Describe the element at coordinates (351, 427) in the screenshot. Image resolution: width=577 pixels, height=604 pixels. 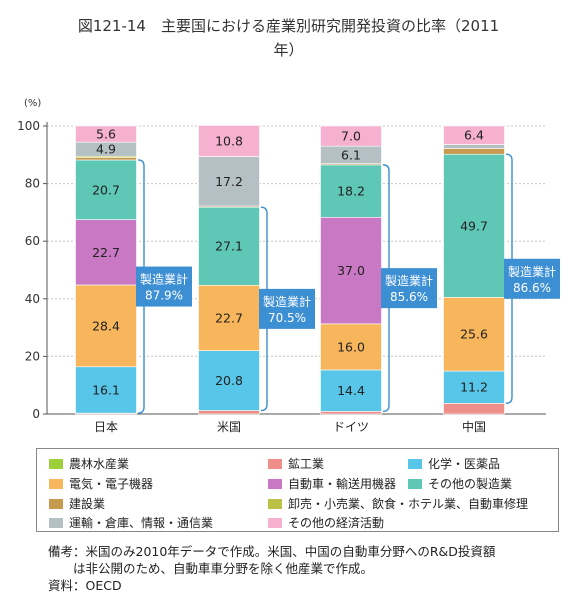
I see `x-tick-label: ドイツ` at that location.